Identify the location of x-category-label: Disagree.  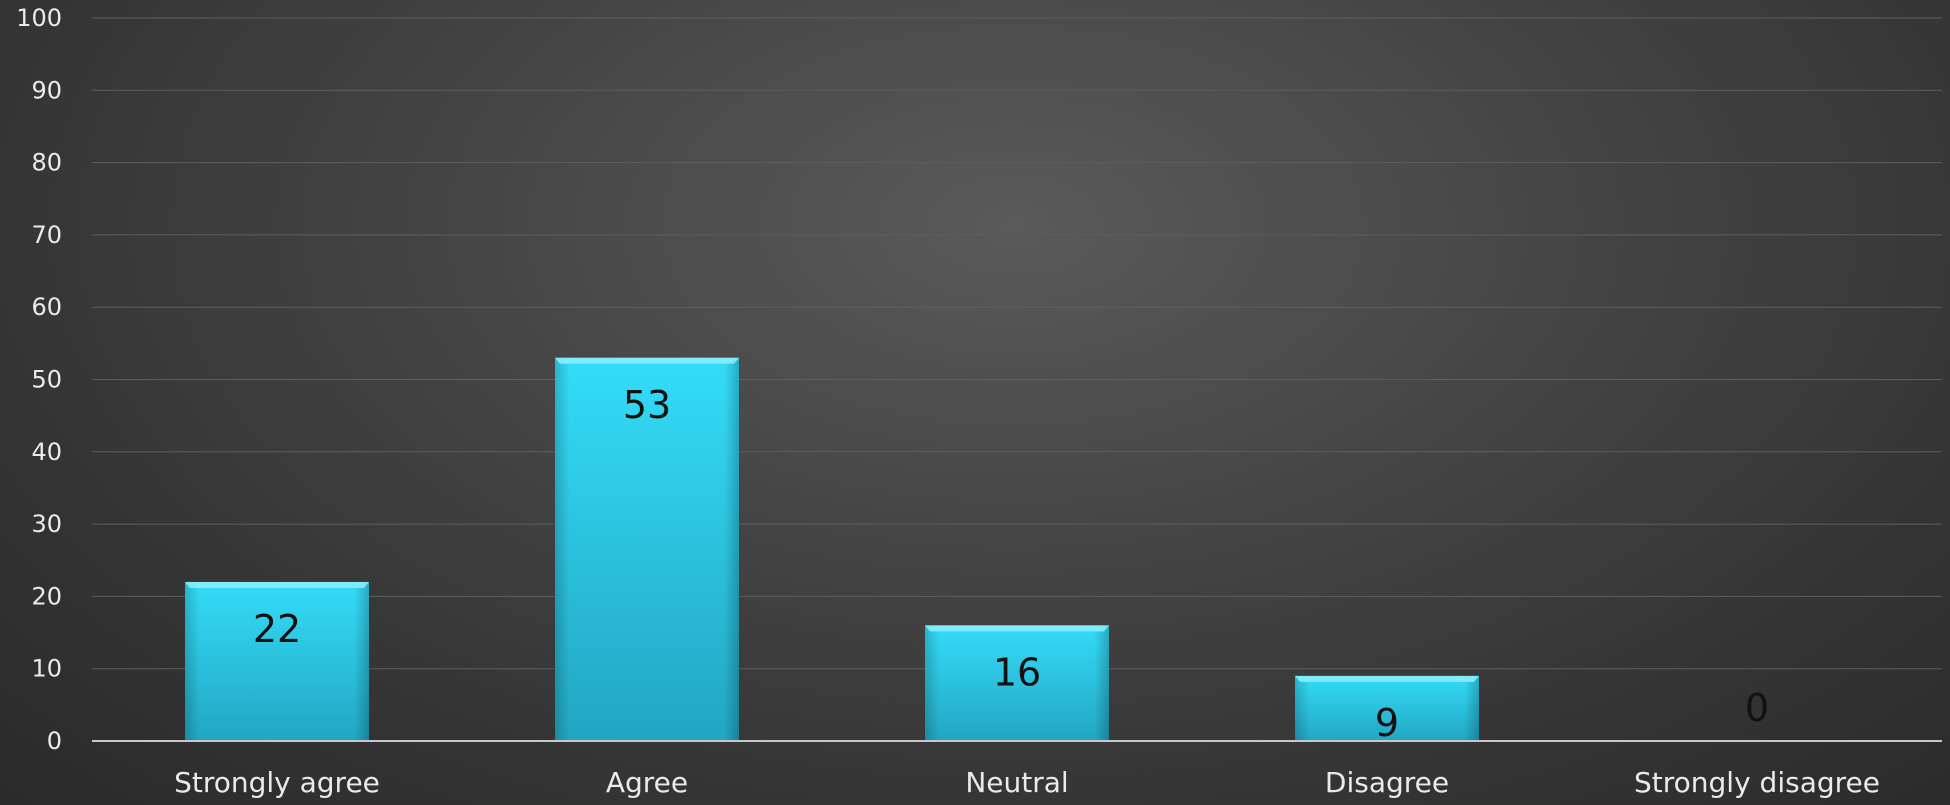
(1387, 782).